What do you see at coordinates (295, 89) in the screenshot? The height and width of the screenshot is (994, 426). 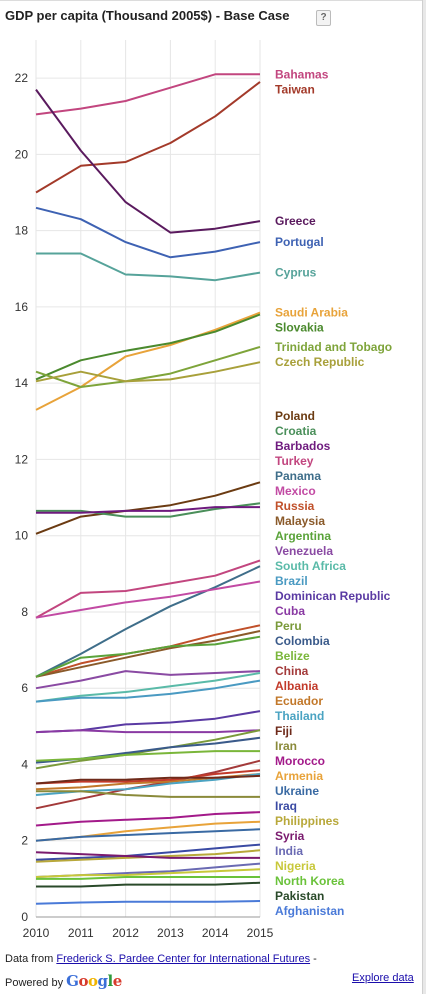 I see `series-label: Taiwan` at bounding box center [295, 89].